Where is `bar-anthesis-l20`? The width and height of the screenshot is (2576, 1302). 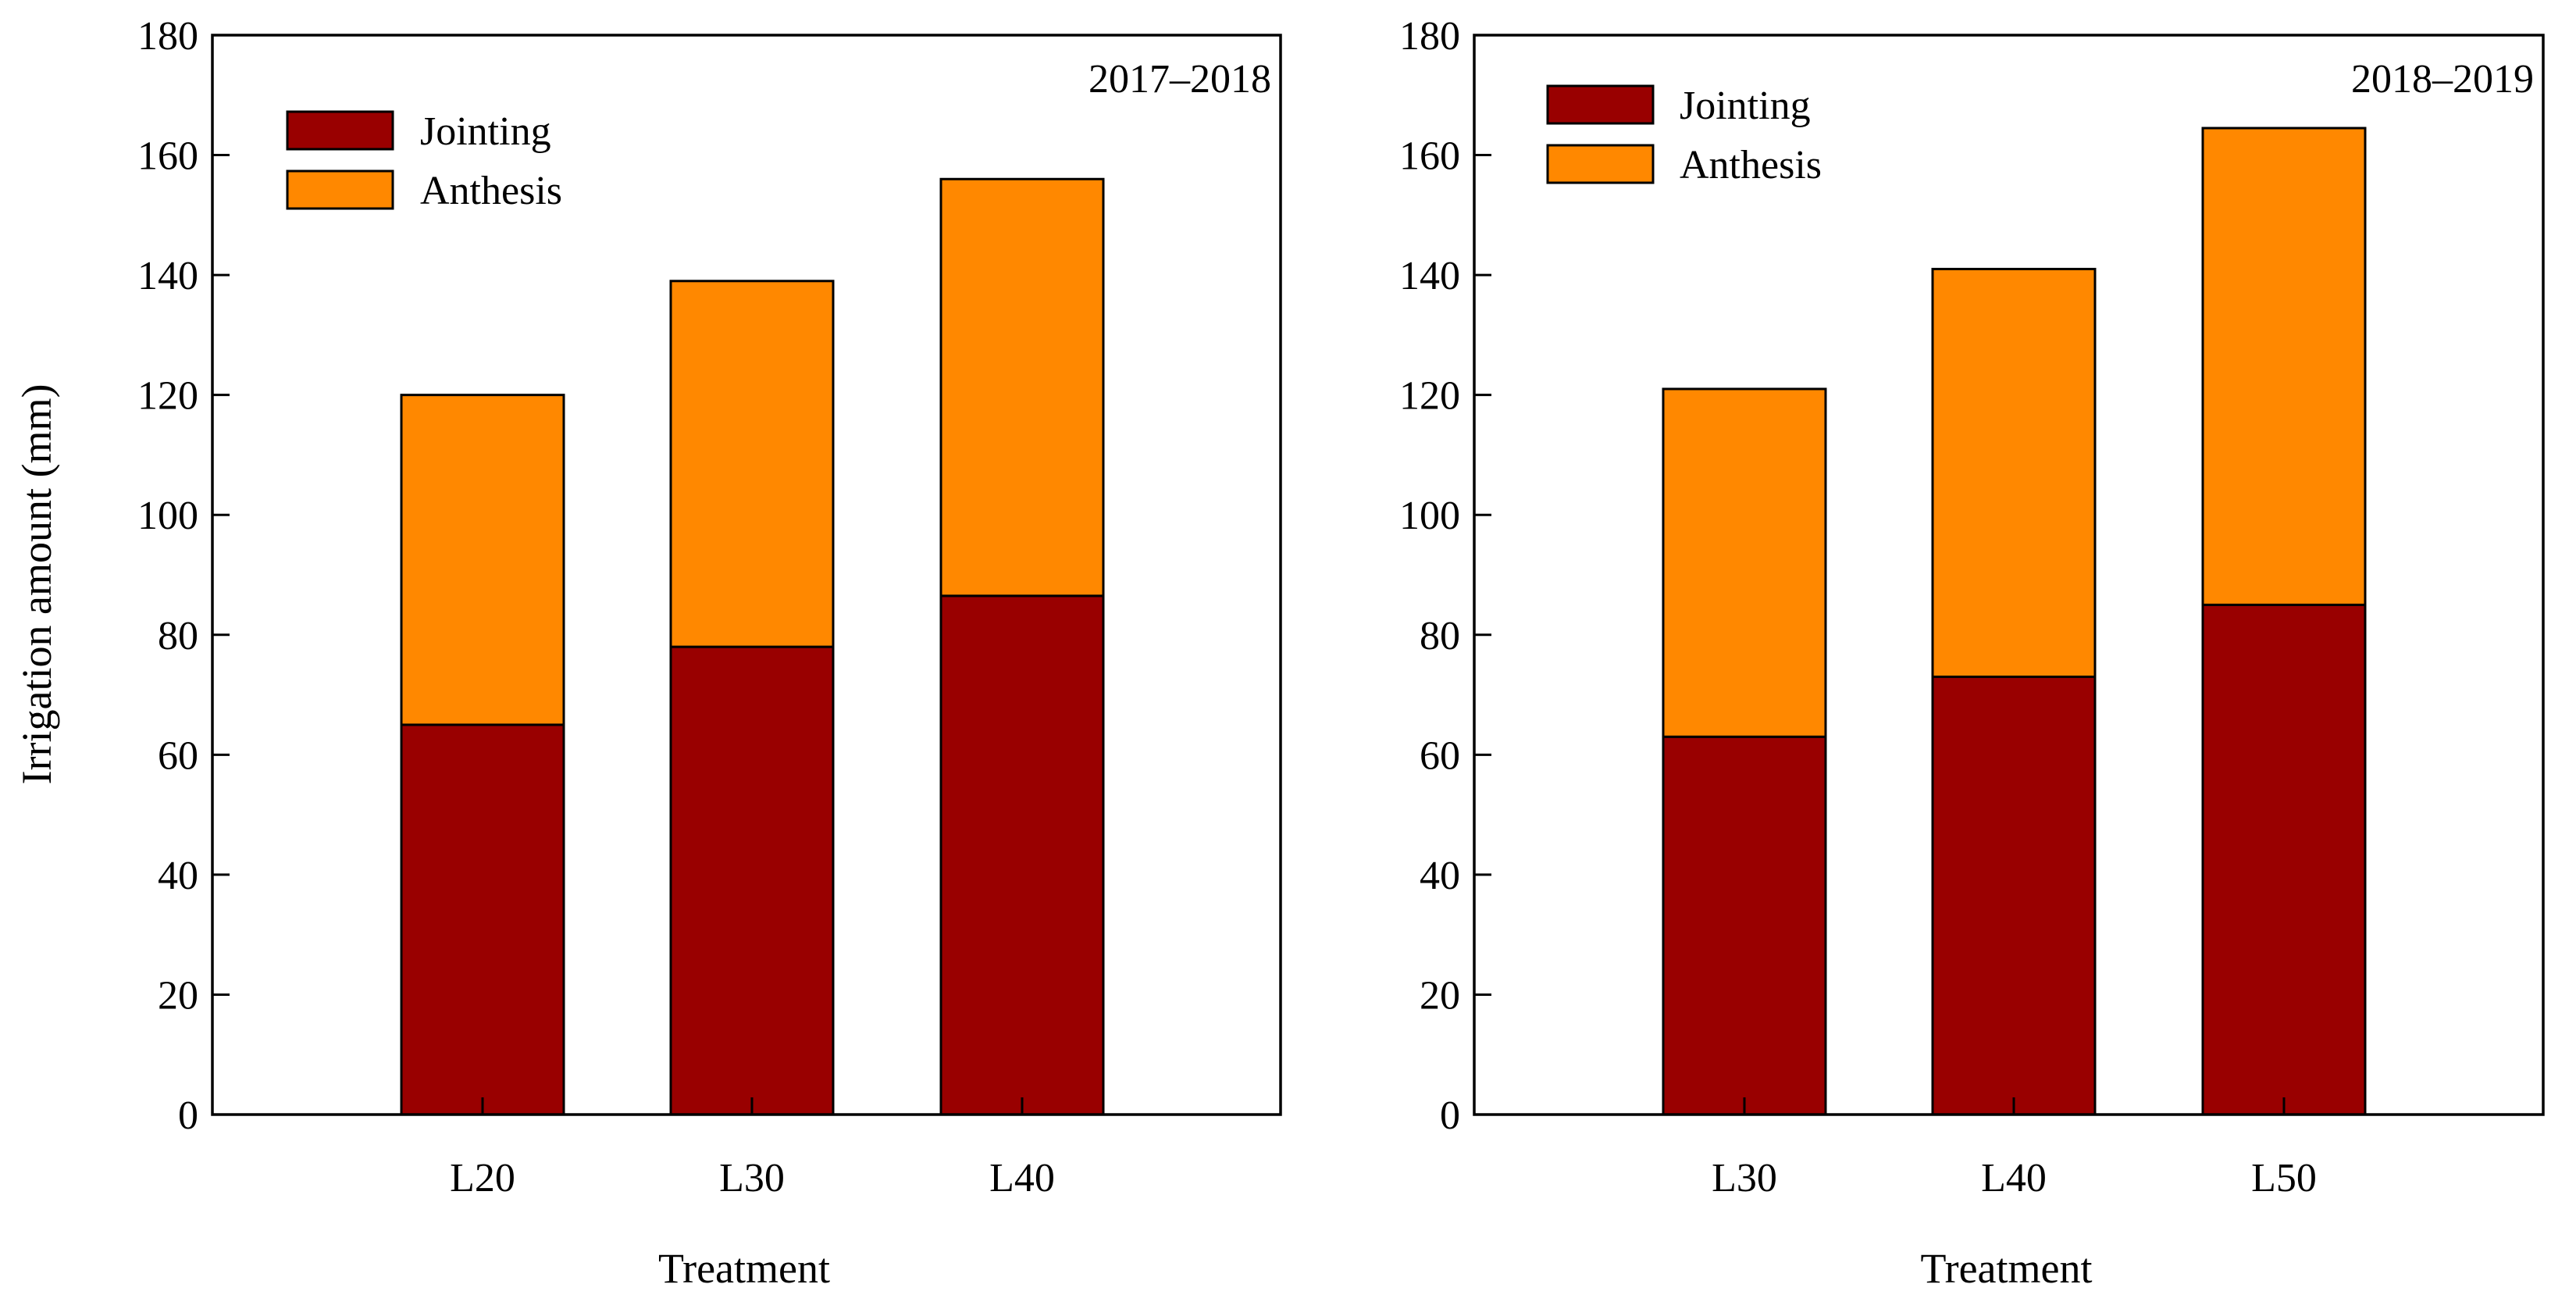
bar-anthesis-l20 is located at coordinates (483, 560).